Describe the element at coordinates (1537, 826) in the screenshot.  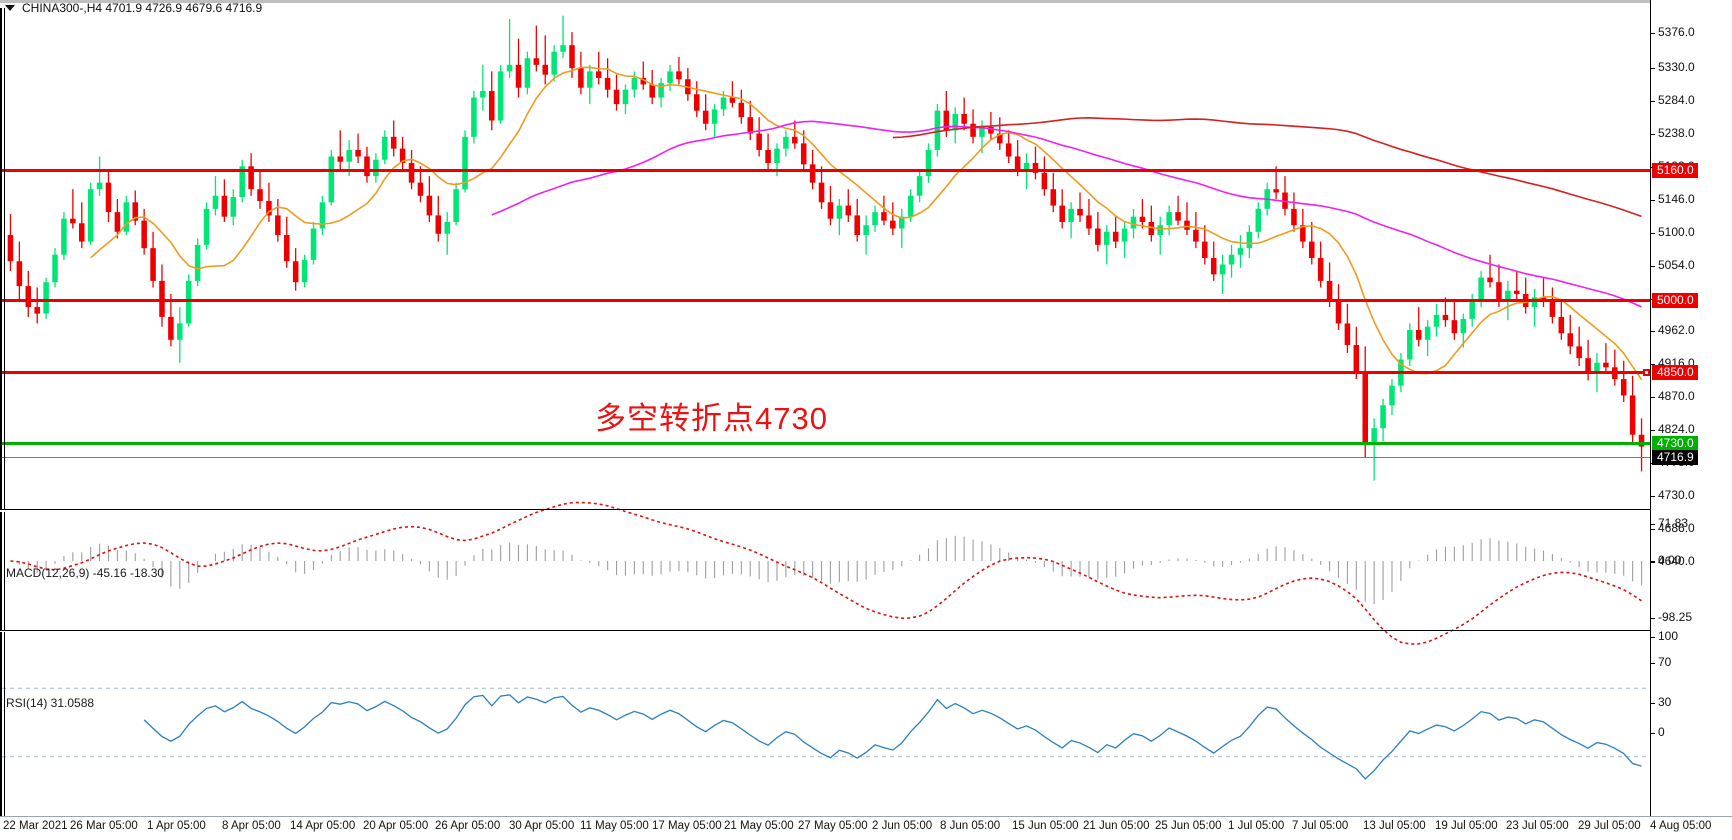
I see `time-label: 23 Jul 05:00` at that location.